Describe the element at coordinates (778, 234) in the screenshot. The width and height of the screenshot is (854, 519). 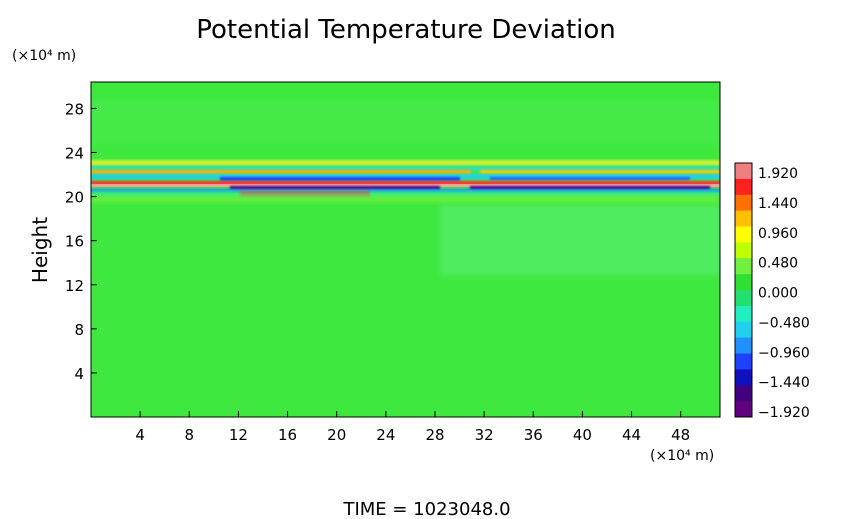
I see `colorbar-label: 0.960` at that location.